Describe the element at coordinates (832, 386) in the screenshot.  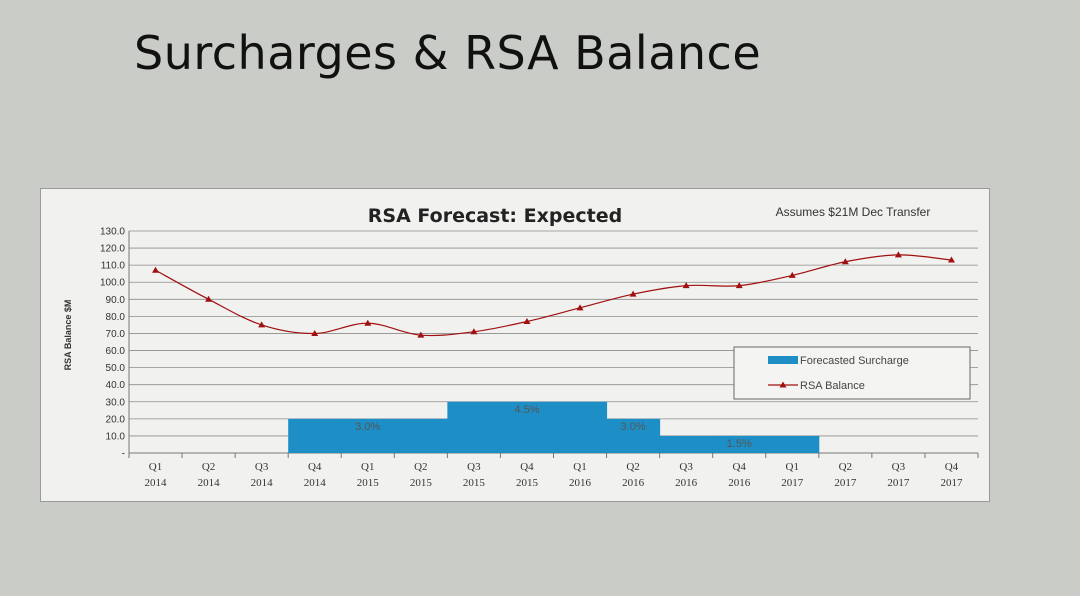
I see `legend-line-label: RSA Balance` at that location.